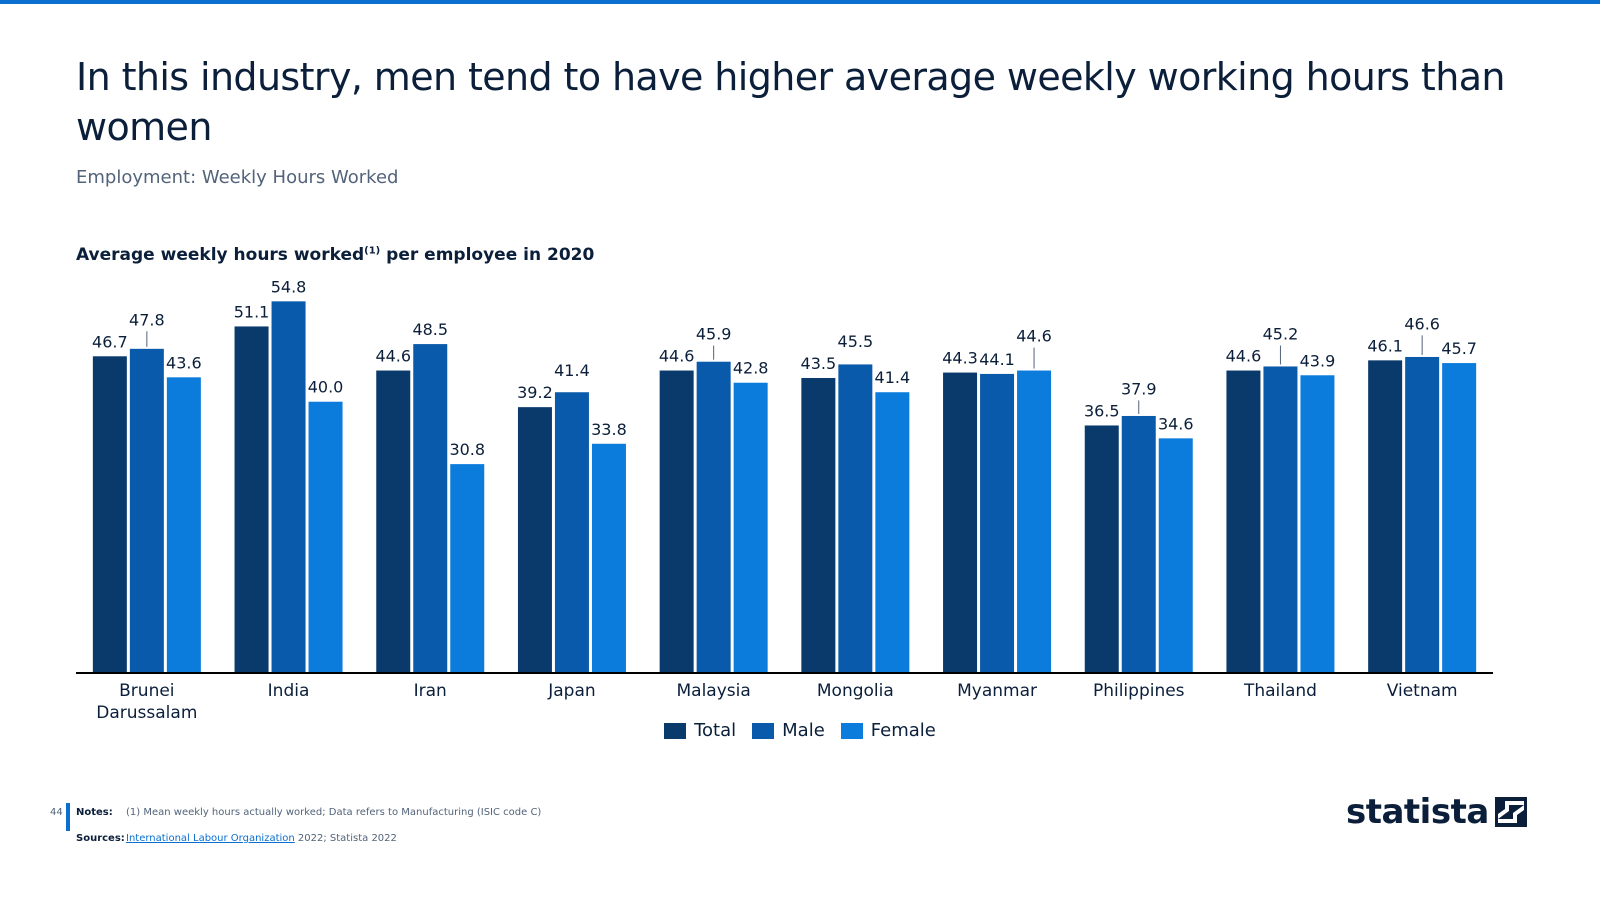 The image size is (1600, 900). What do you see at coordinates (1510, 812) in the screenshot?
I see `statista-logo-icon` at bounding box center [1510, 812].